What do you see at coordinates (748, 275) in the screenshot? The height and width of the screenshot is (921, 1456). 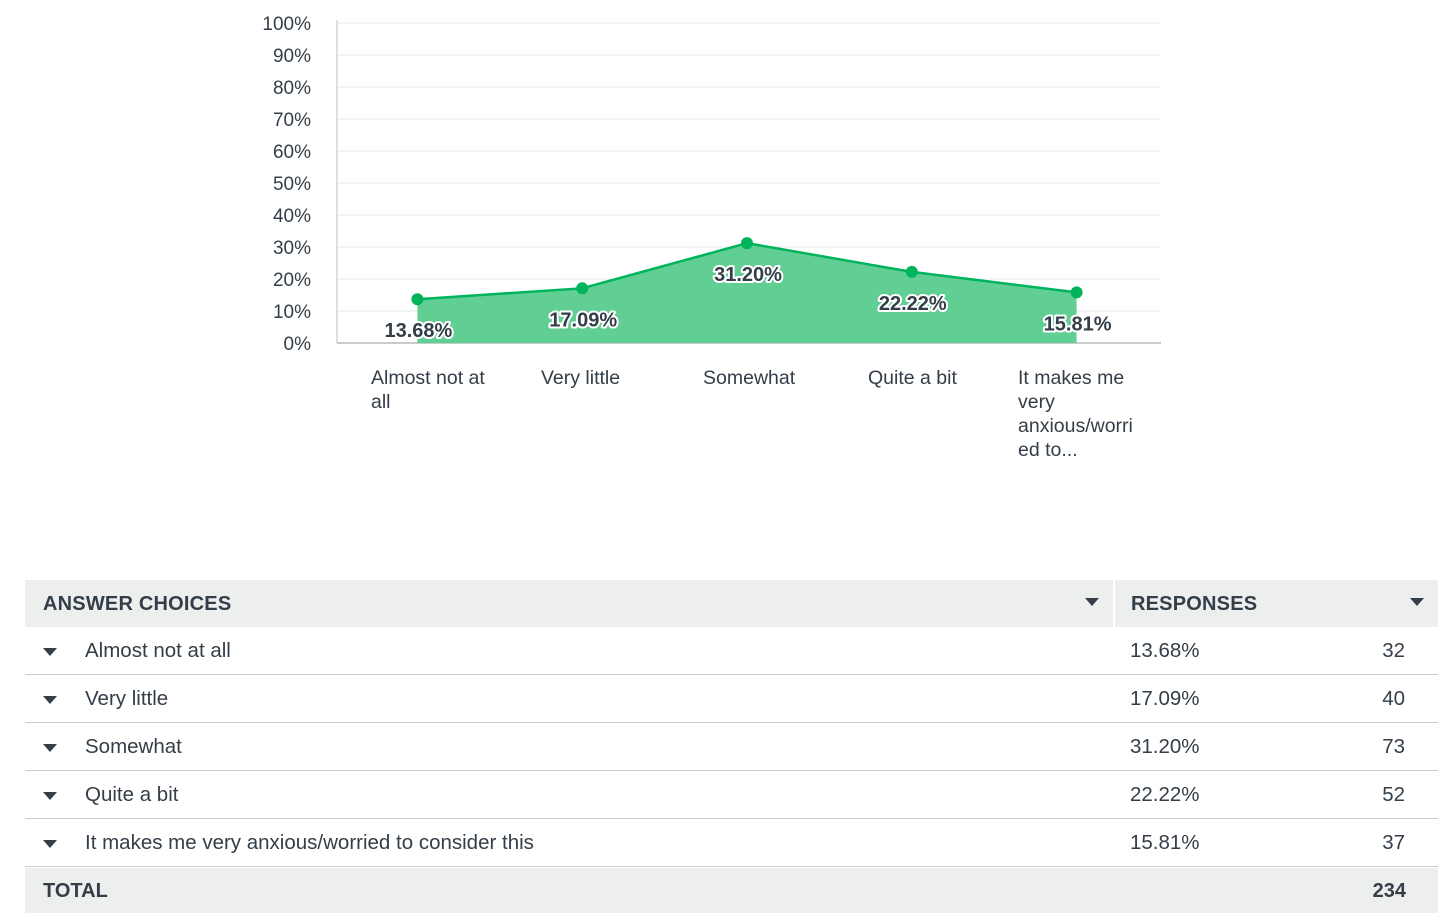 I see `data-label: 31.20%` at bounding box center [748, 275].